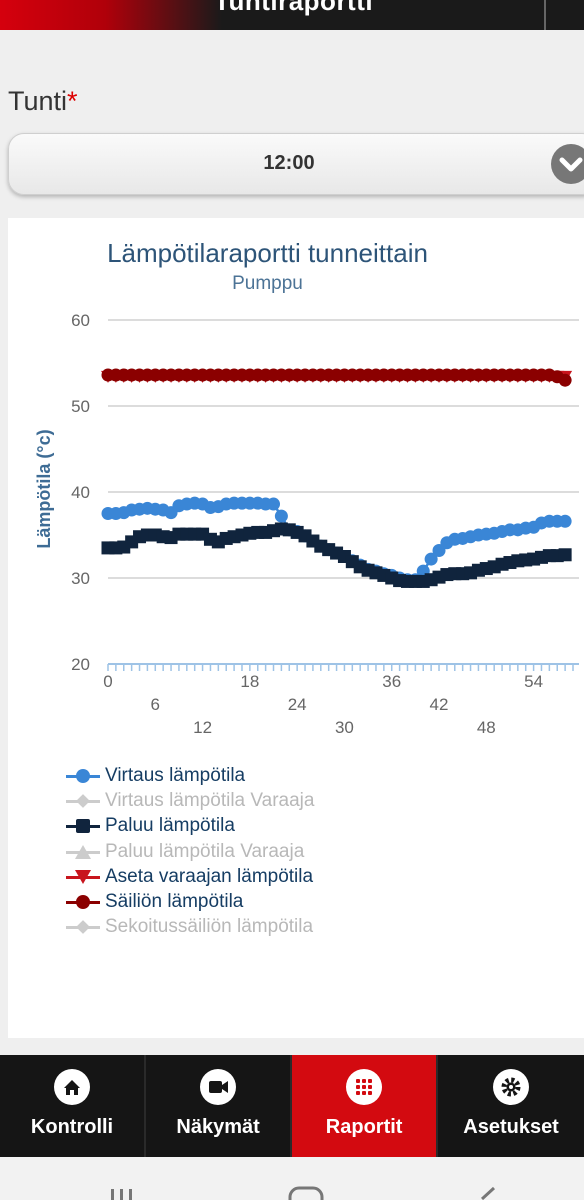 Image resolution: width=584 pixels, height=1200 pixels. Describe the element at coordinates (72, 1087) in the screenshot. I see `home-icon` at that location.